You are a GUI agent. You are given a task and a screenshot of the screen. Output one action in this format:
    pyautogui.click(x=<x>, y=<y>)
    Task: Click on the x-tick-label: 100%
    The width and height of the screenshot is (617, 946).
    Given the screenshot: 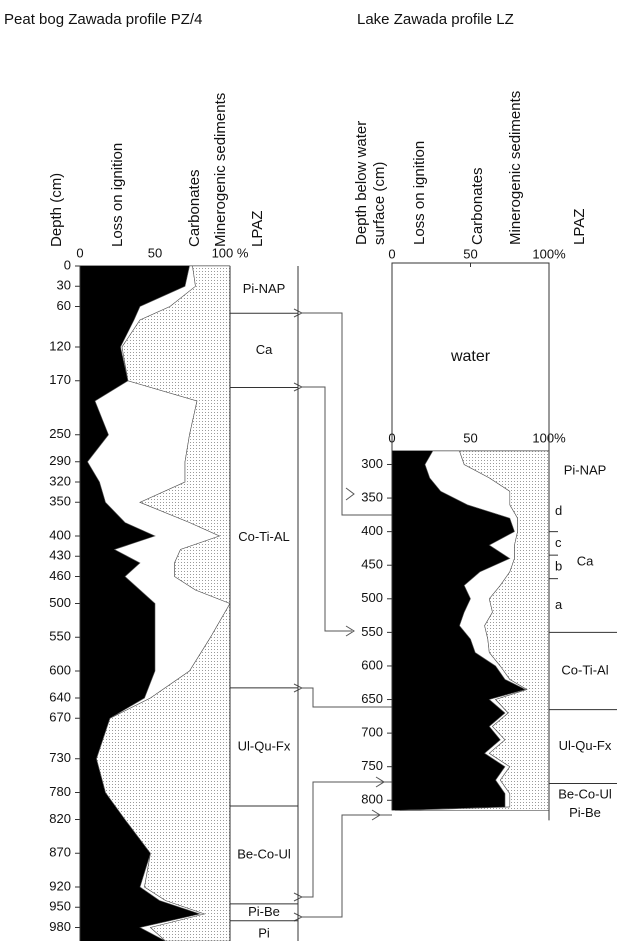 What is the action you would take?
    pyautogui.click(x=549, y=253)
    